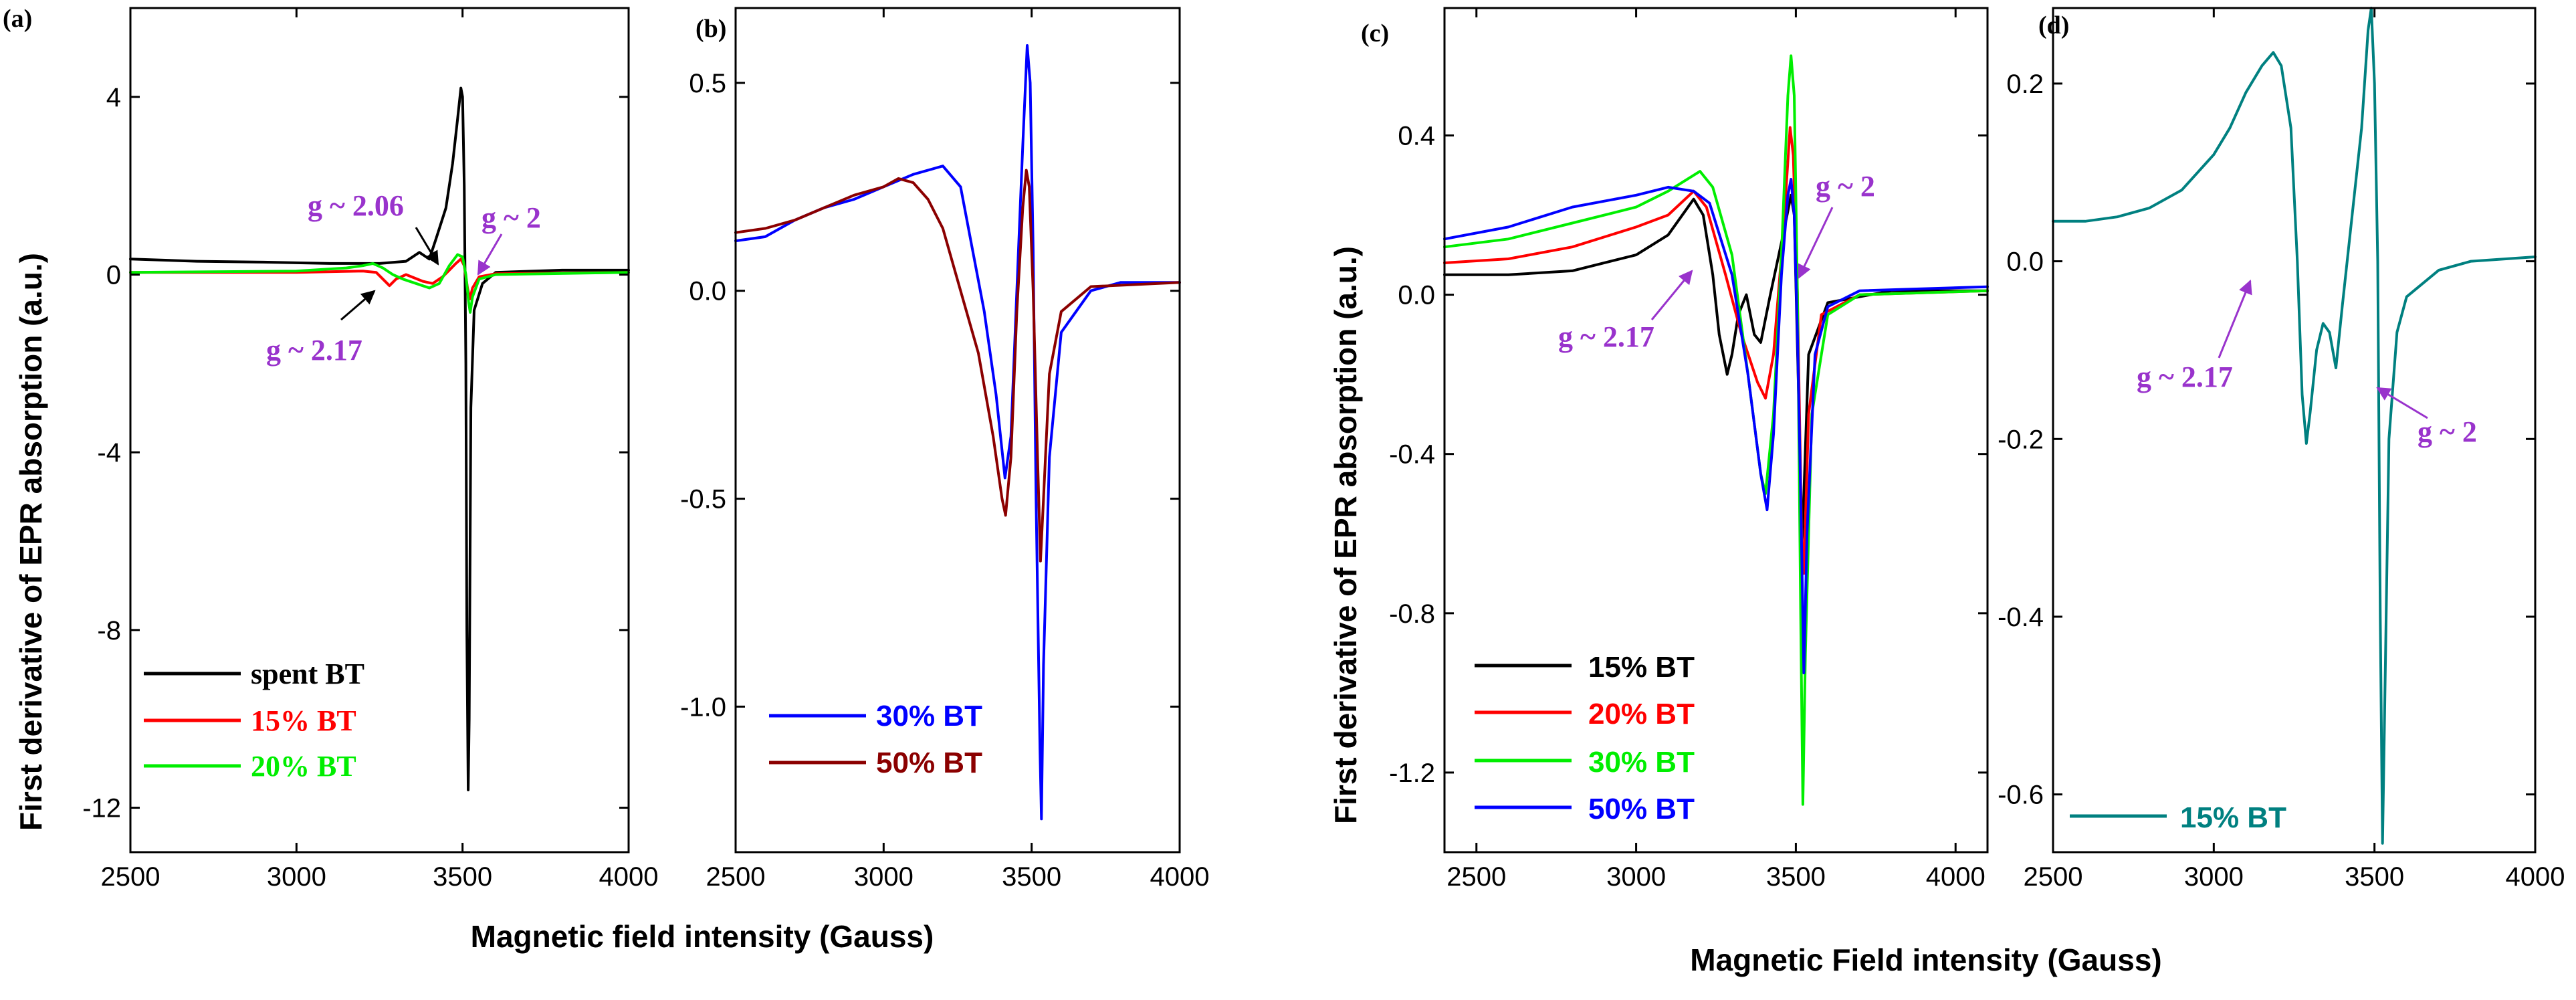 Image resolution: width=2576 pixels, height=1000 pixels. Describe the element at coordinates (1716, 262) in the screenshot. I see `annotations: g ~ 2 g ~ 2.17` at that location.